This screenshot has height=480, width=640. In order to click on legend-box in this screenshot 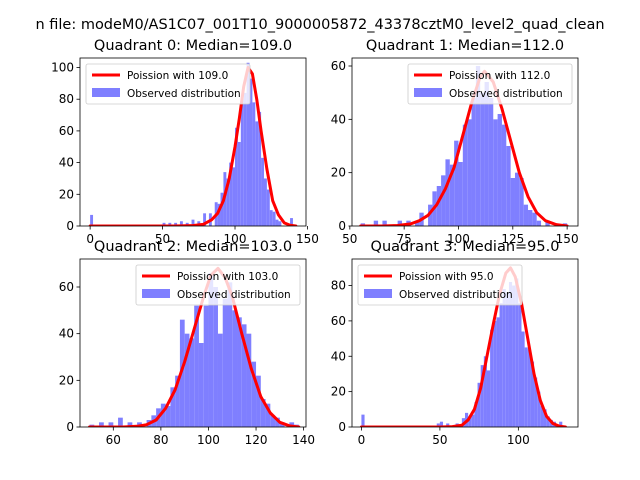, I will do `click(440, 285)`.